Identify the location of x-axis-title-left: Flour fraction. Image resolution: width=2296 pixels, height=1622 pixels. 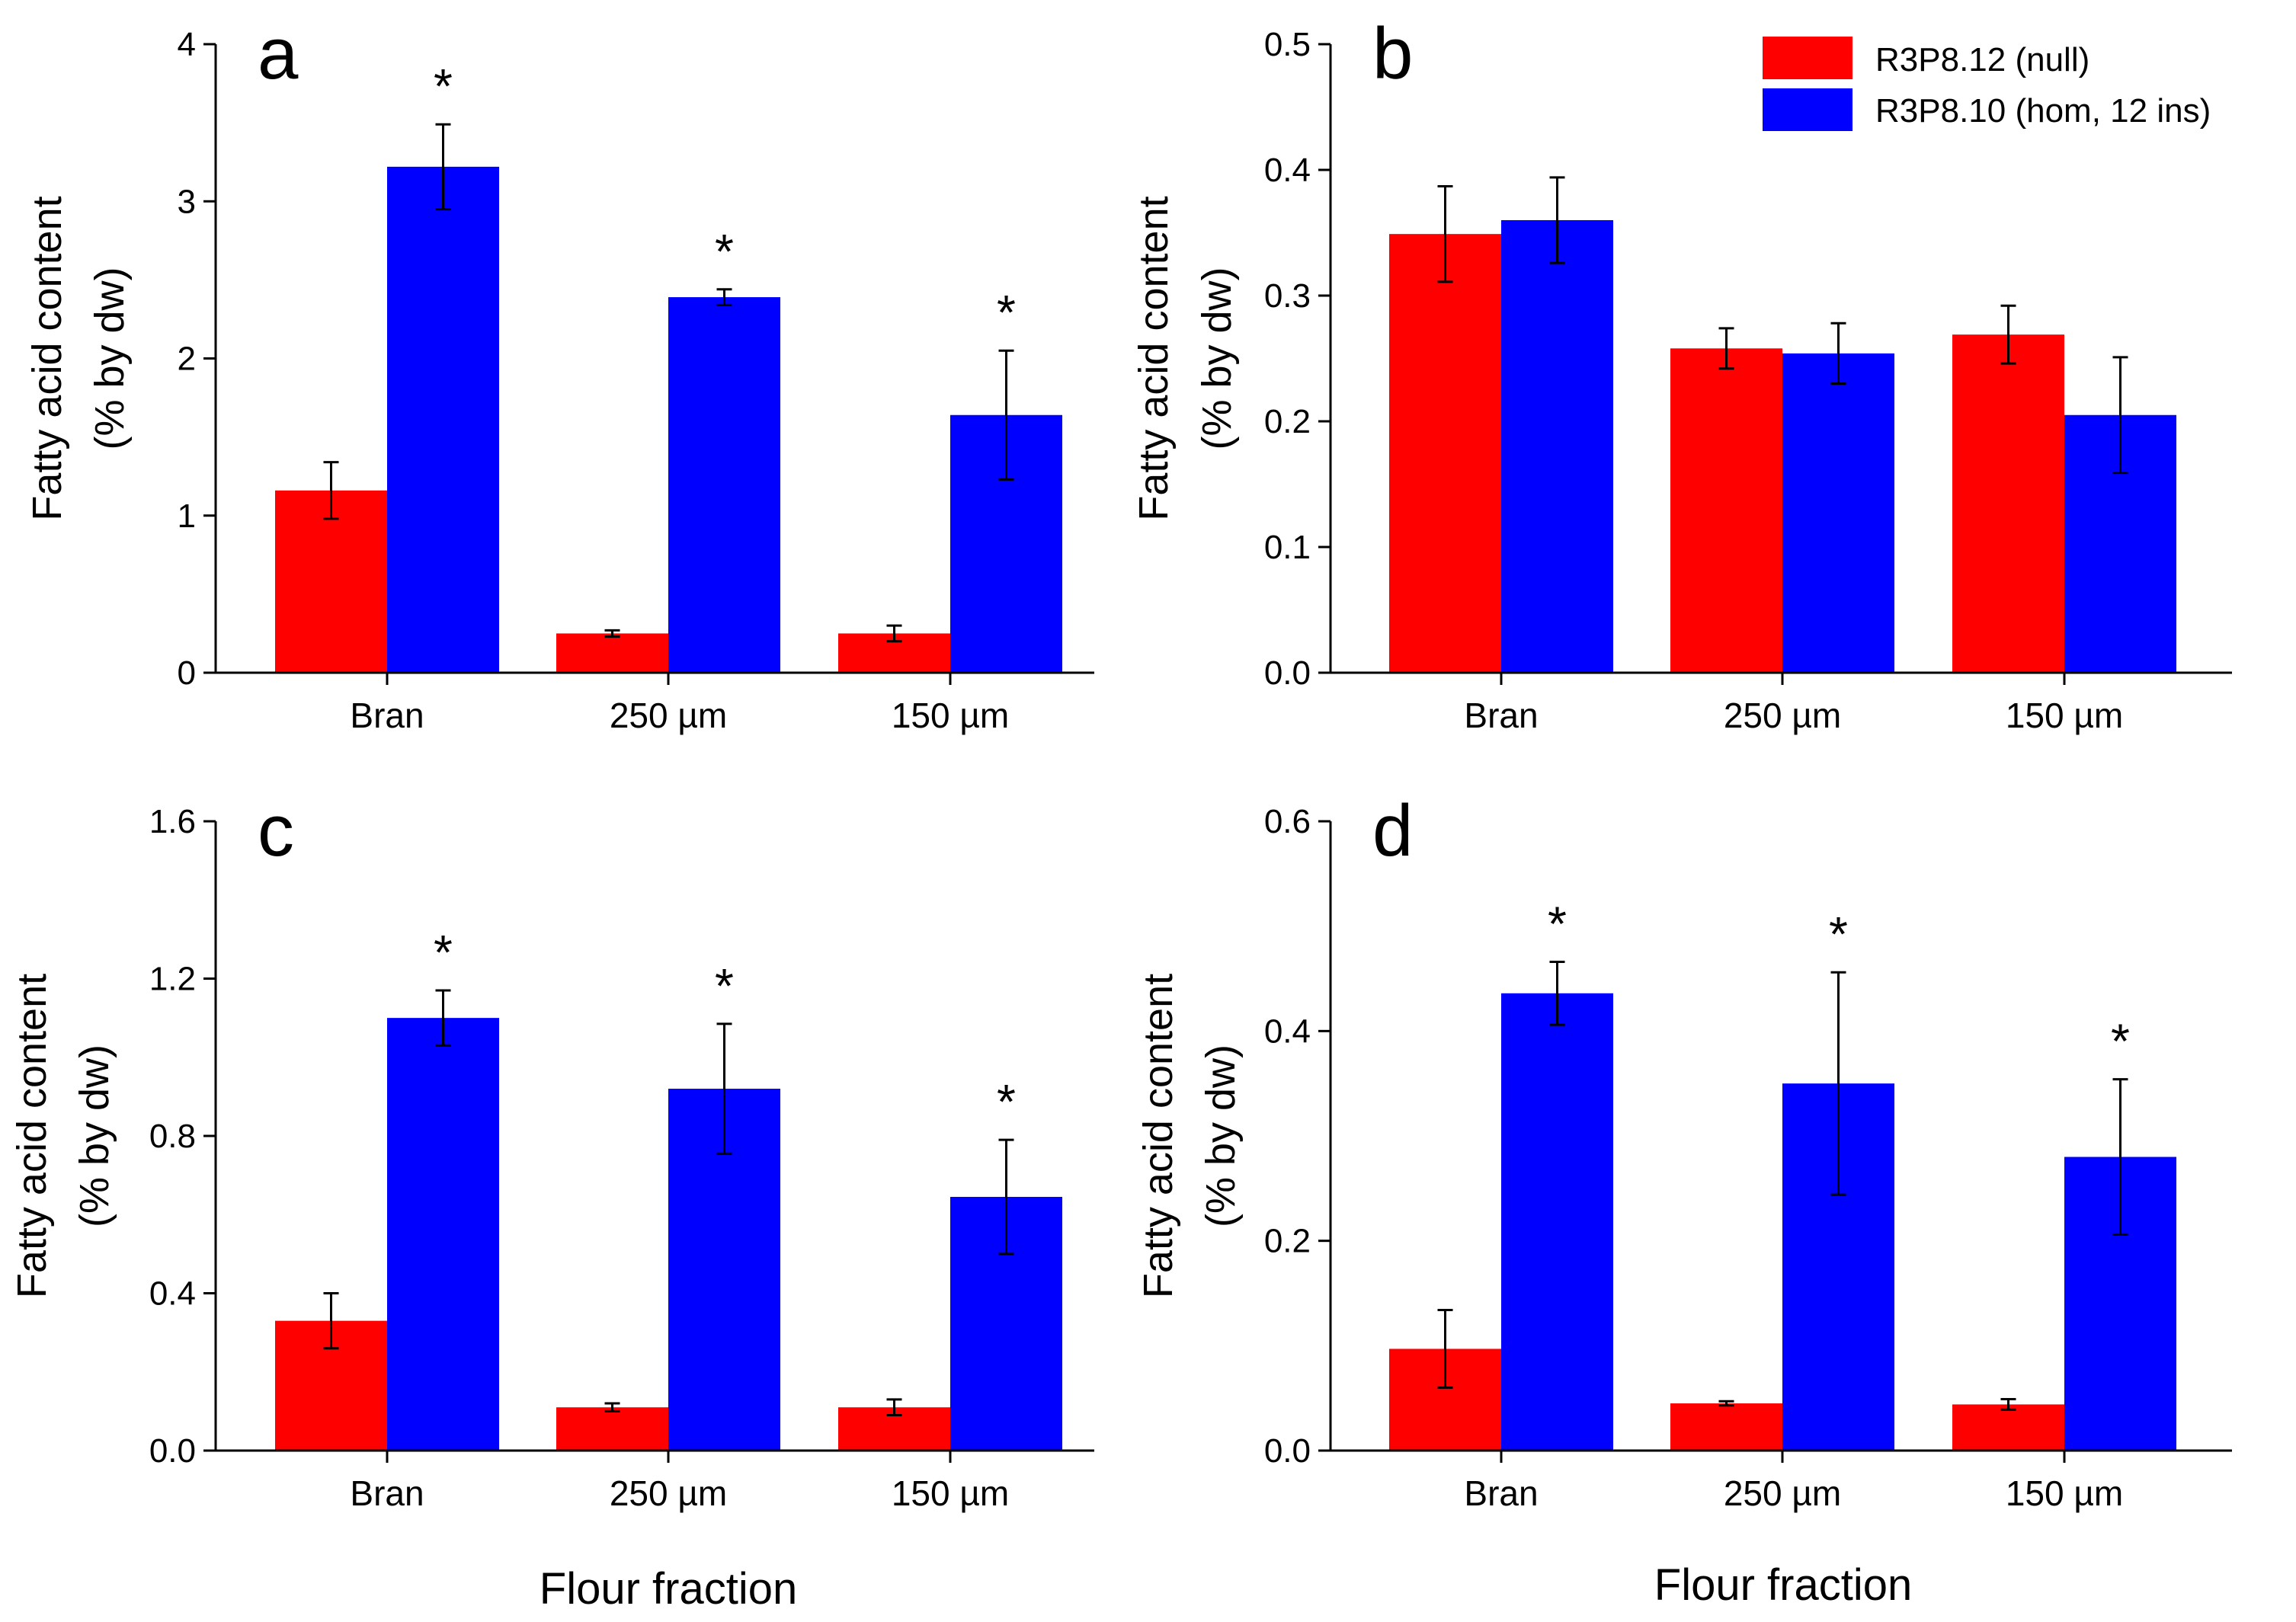
(668, 1589).